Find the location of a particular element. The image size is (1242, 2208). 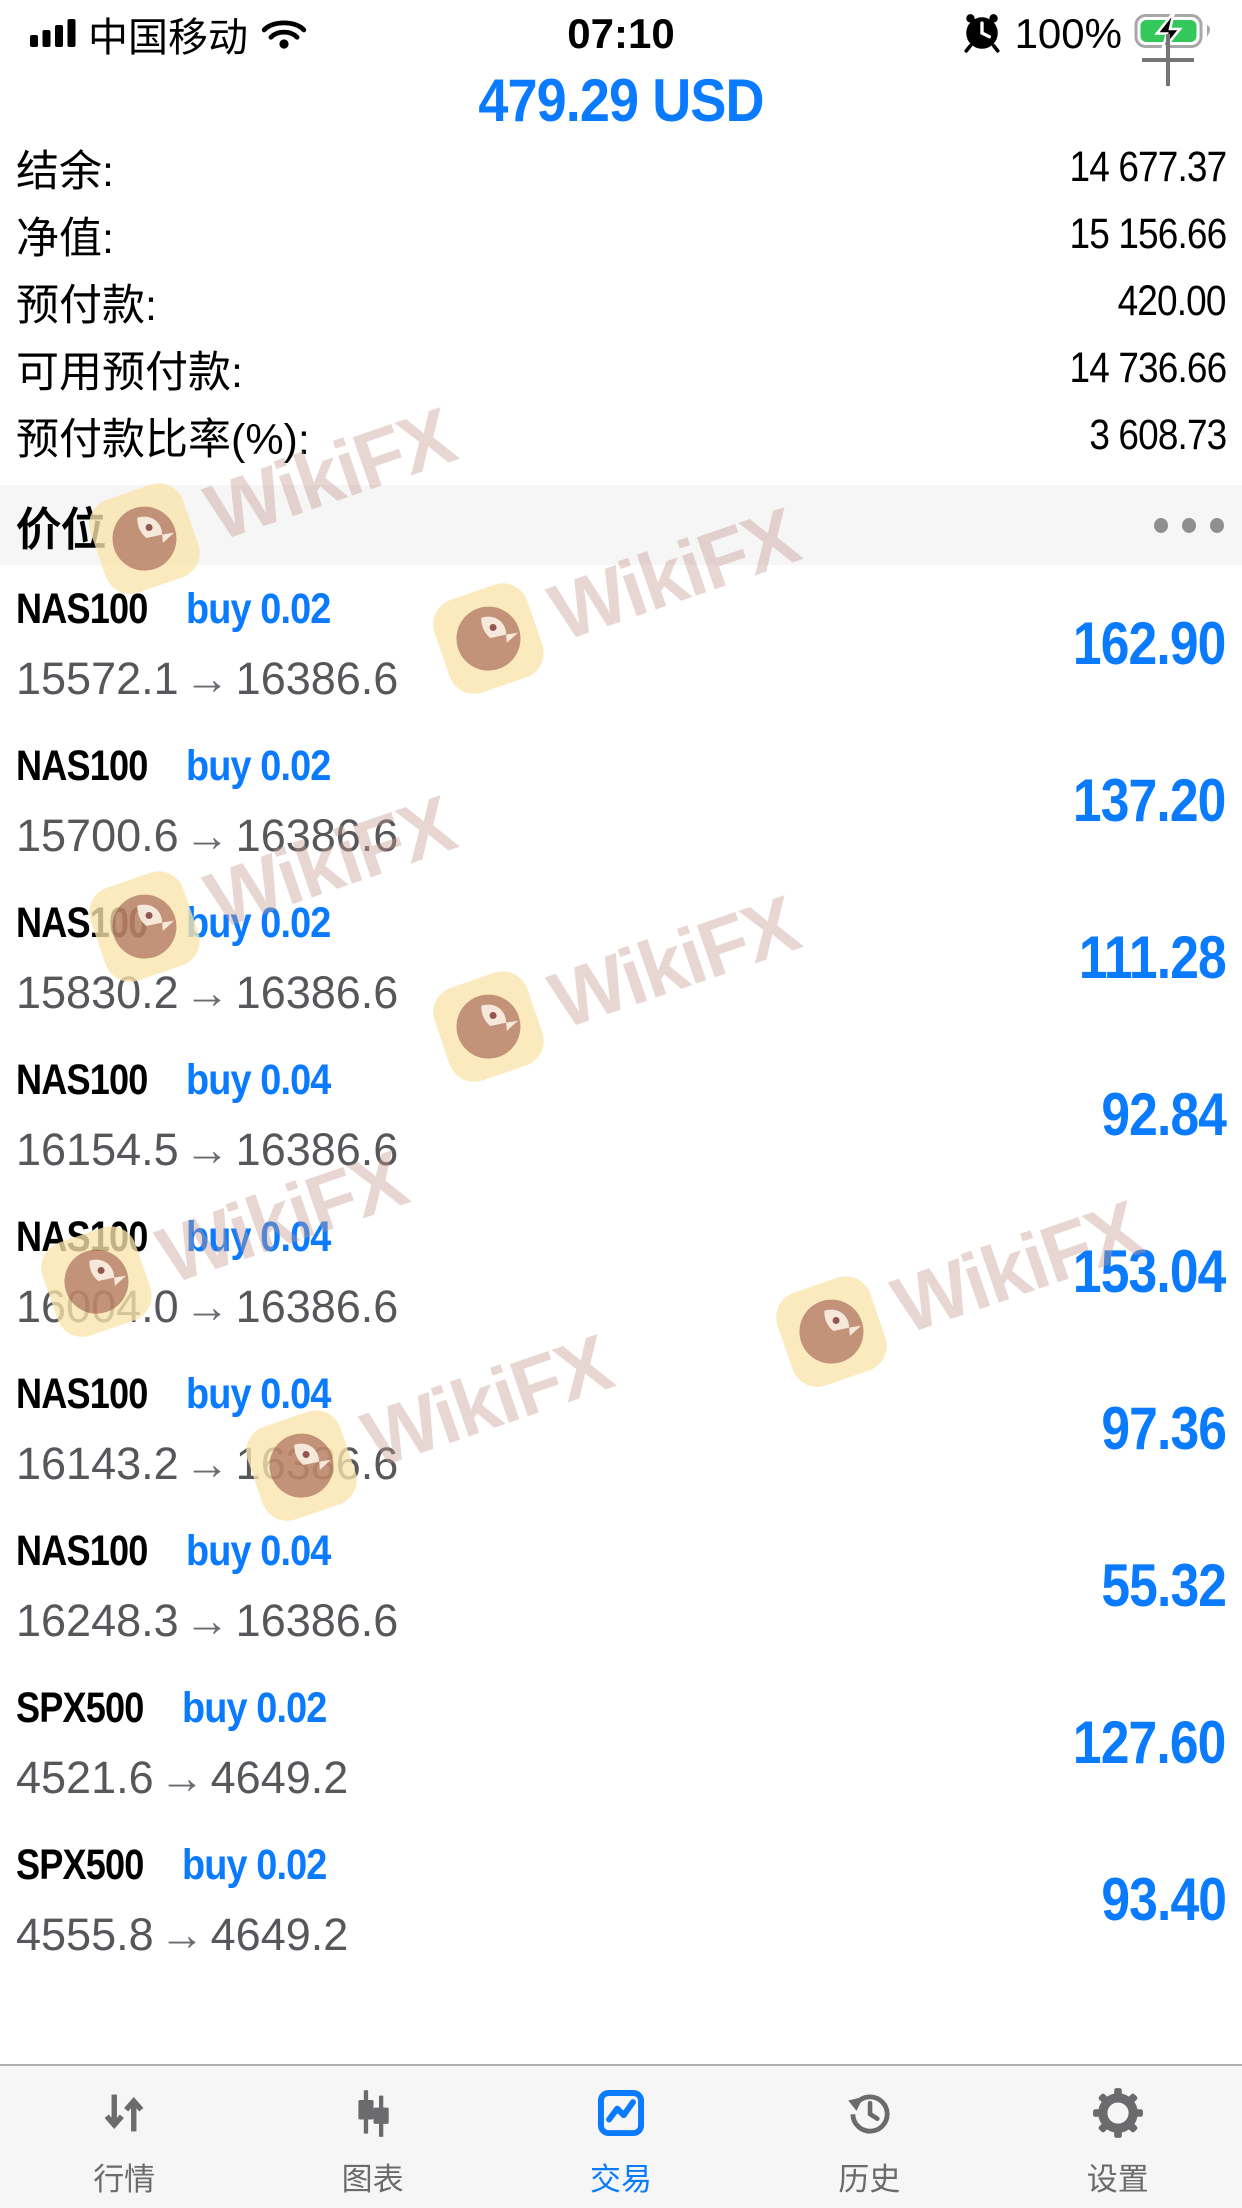

position-row: NAS100 buy 0.04 16143.2 → 16386.6 97.36 is located at coordinates (621, 1428).